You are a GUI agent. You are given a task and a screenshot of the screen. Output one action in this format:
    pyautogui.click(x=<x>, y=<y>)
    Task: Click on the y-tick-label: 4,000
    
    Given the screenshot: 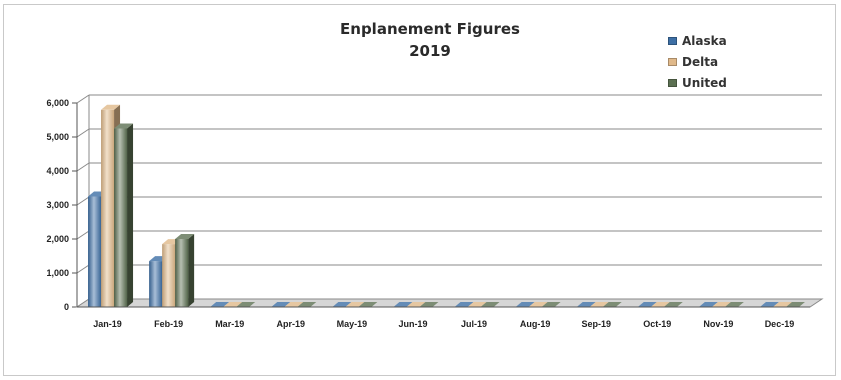 What is the action you would take?
    pyautogui.click(x=57, y=171)
    